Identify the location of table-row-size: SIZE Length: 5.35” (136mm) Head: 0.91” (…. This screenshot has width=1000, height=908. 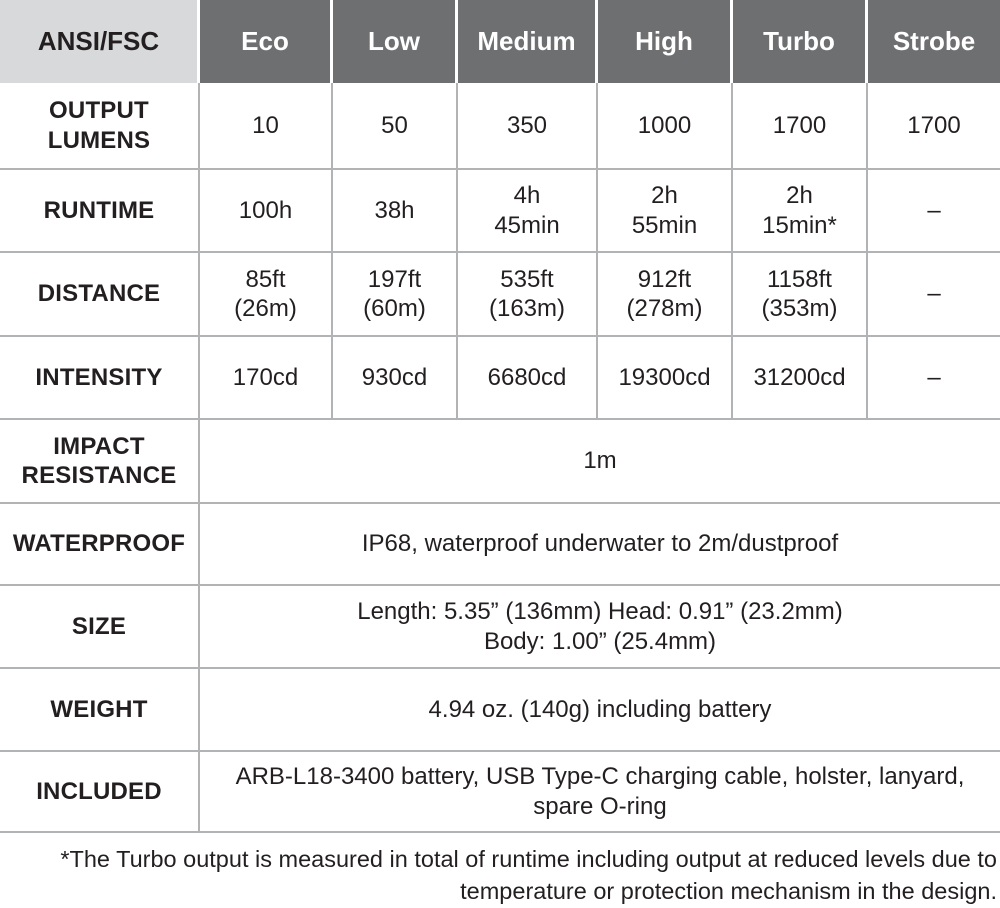
(500, 625).